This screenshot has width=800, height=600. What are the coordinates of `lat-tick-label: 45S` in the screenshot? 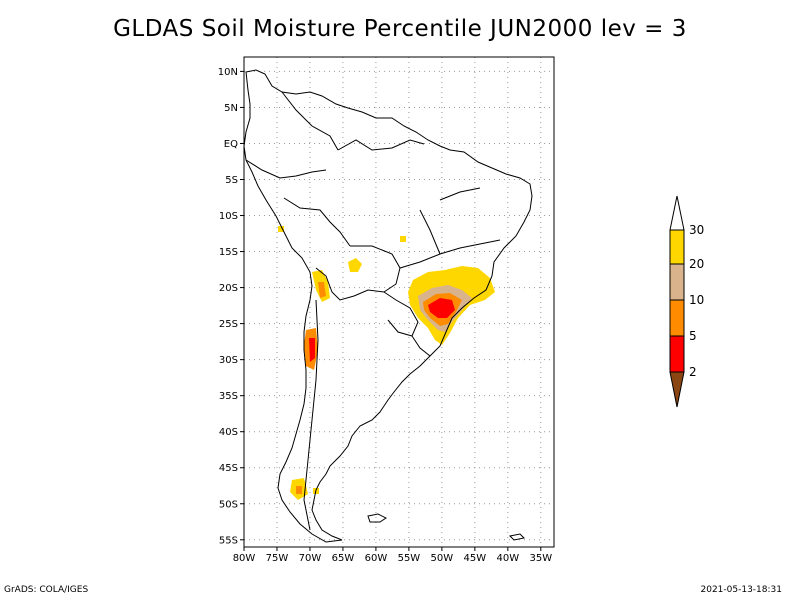 It's located at (228, 468).